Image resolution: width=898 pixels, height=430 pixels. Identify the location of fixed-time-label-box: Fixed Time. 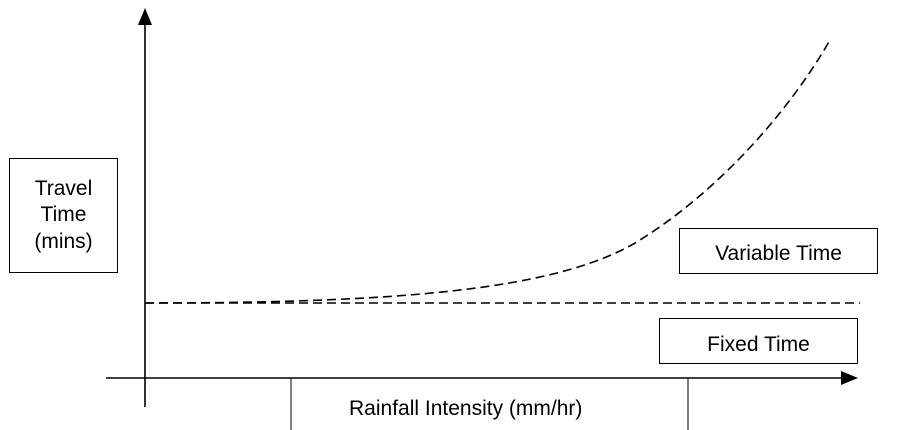
(758, 341).